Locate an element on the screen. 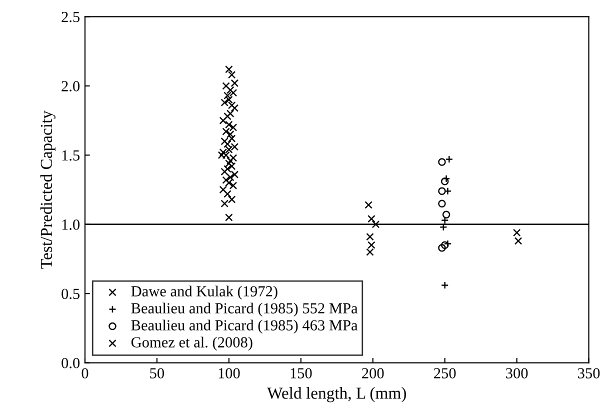  legend-label: Dawe and Kulak (1972) is located at coordinates (204, 293).